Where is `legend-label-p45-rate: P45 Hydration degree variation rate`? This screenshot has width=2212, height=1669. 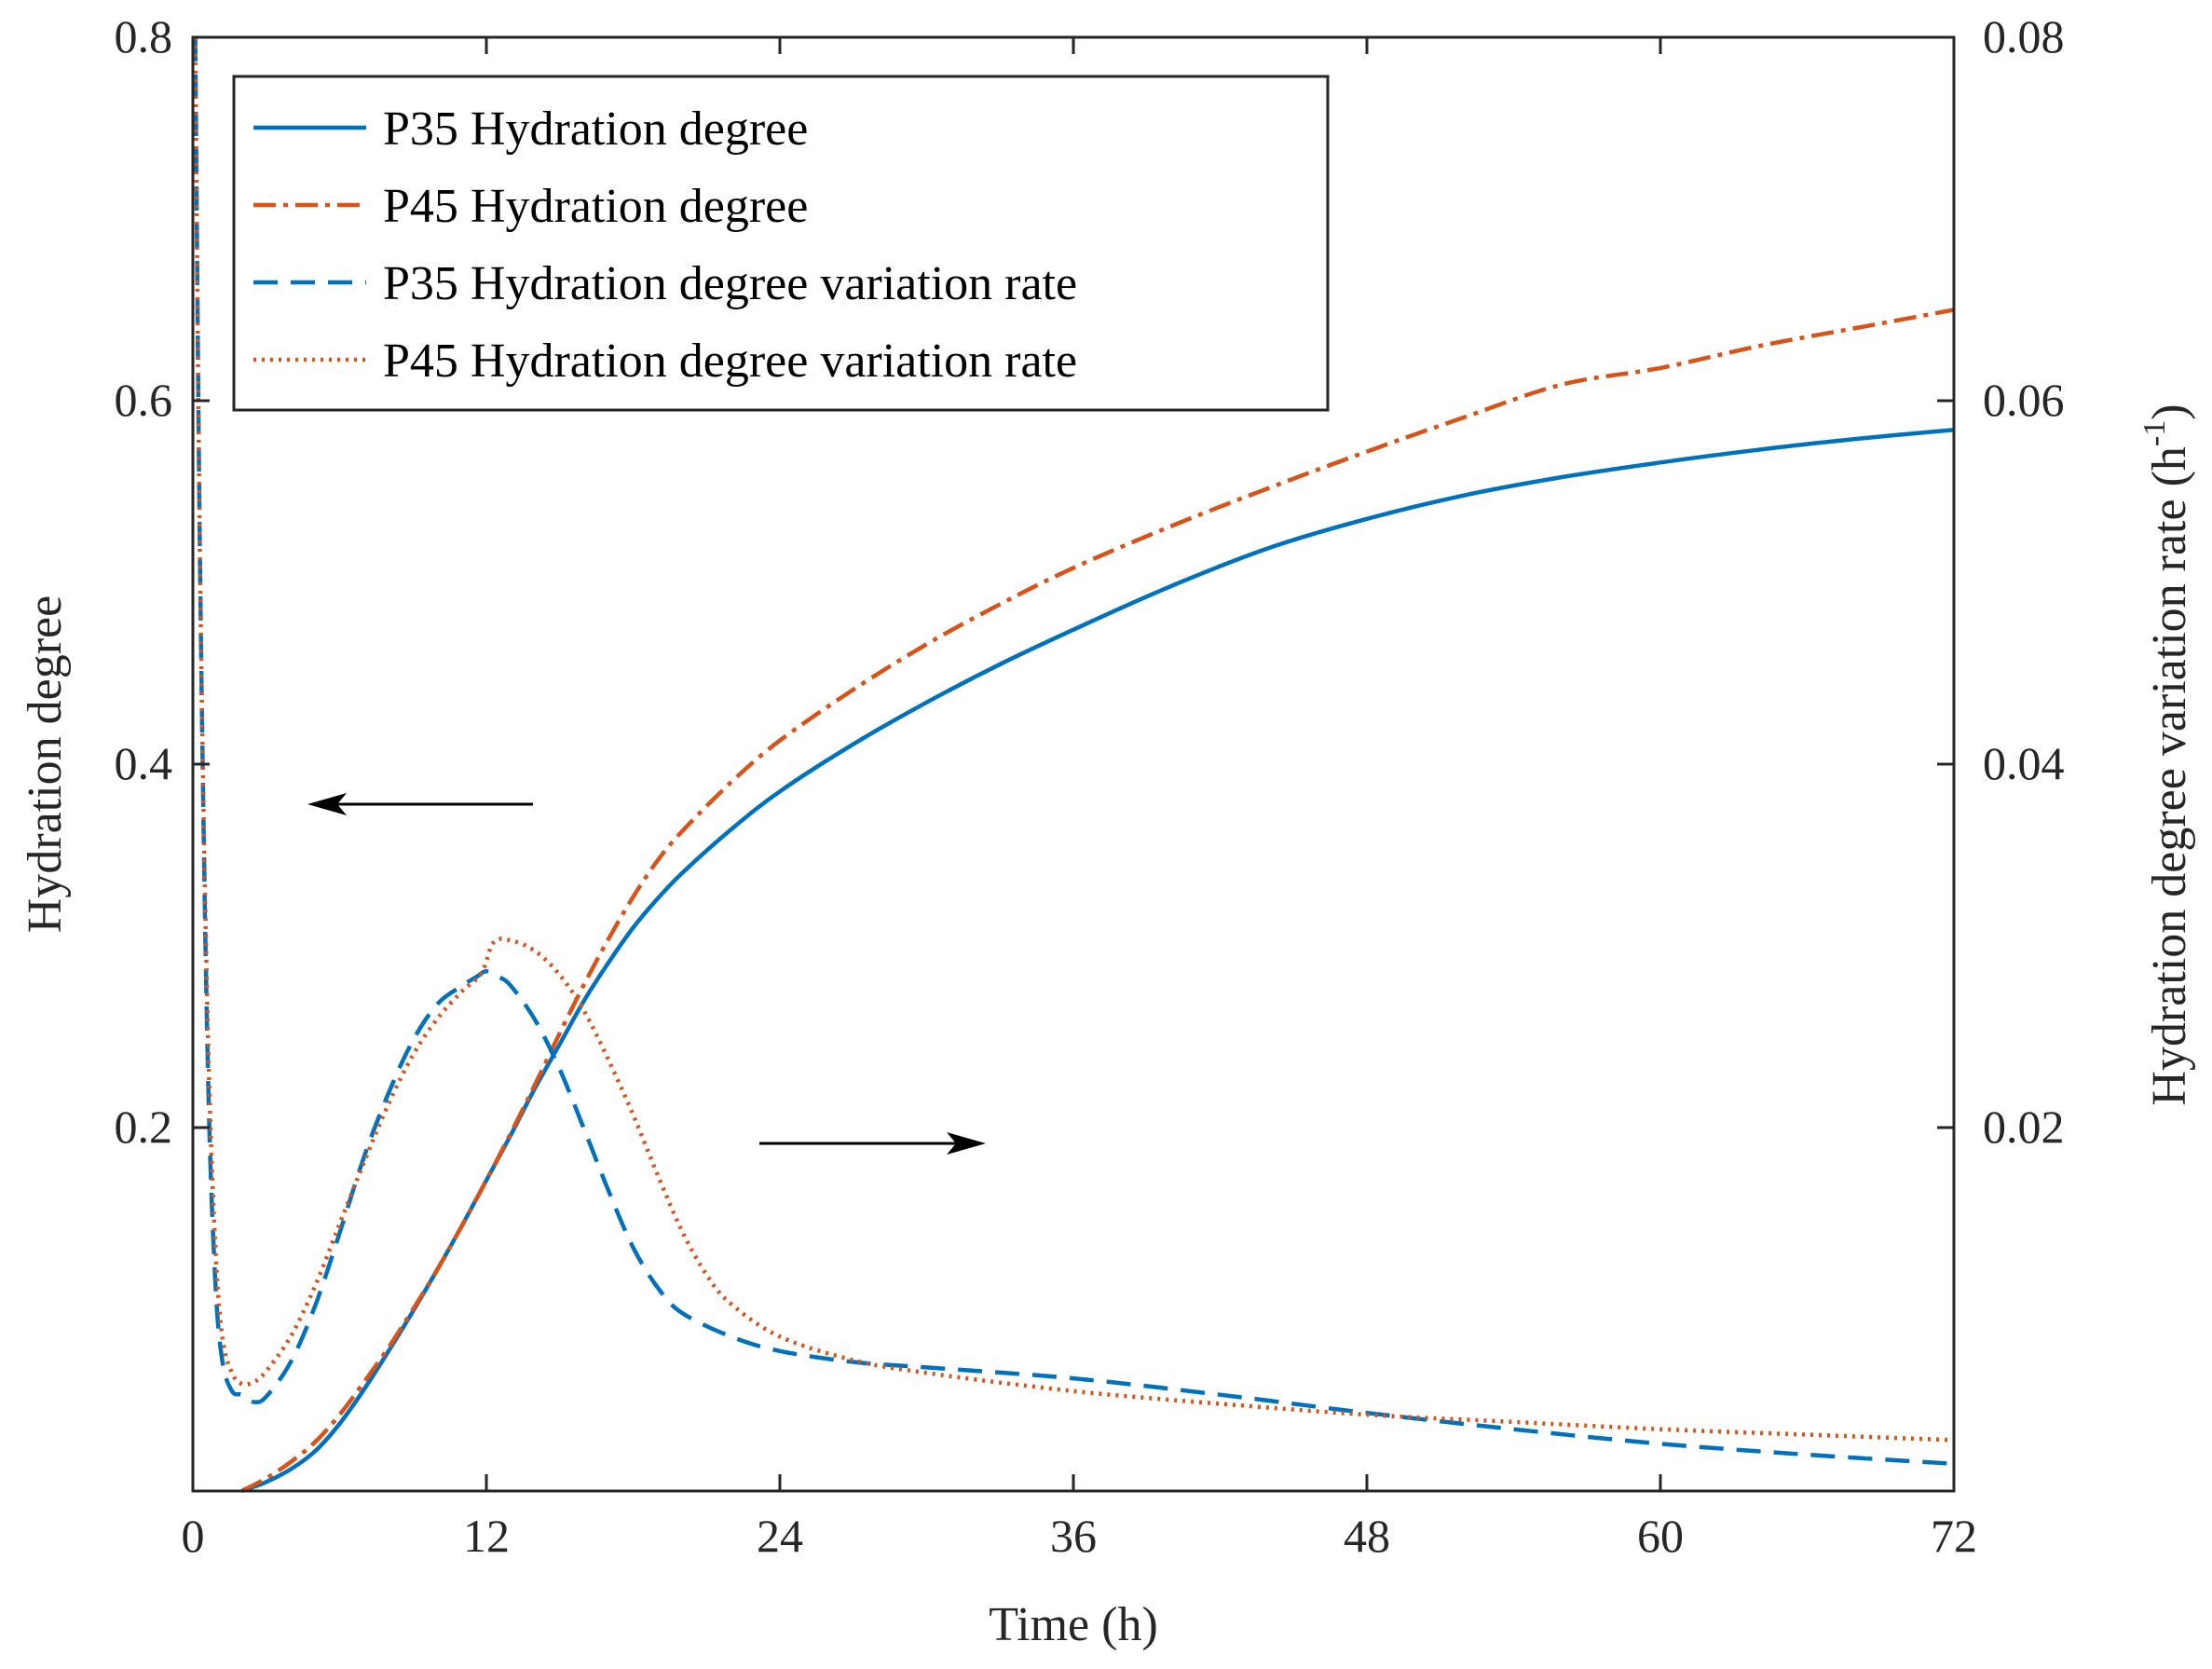
legend-label-p45-rate: P45 Hydration degree variation rate is located at coordinates (730, 361).